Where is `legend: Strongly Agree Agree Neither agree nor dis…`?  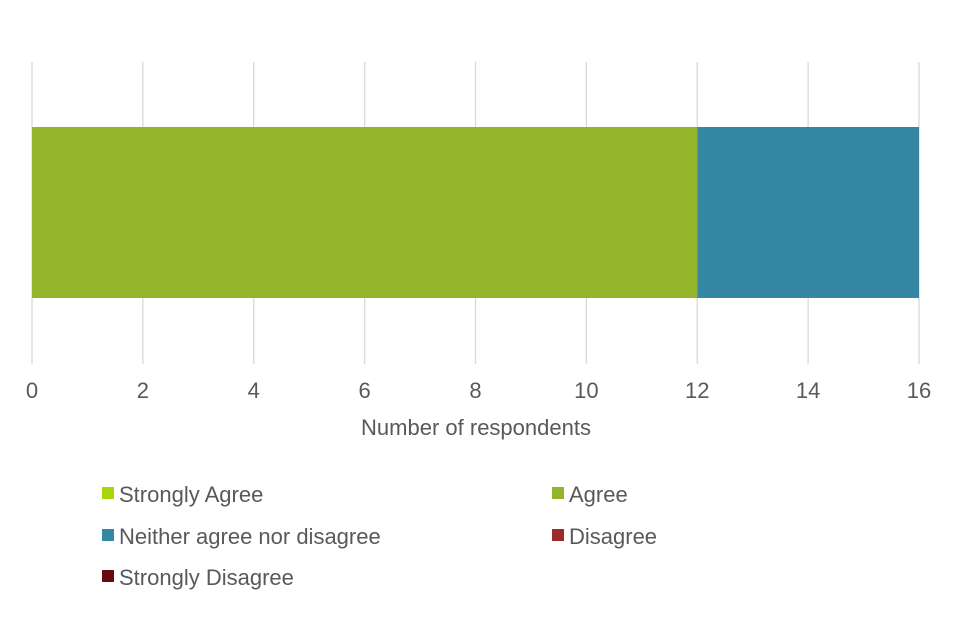 legend: Strongly Agree Agree Neither agree nor dis… is located at coordinates (379, 536).